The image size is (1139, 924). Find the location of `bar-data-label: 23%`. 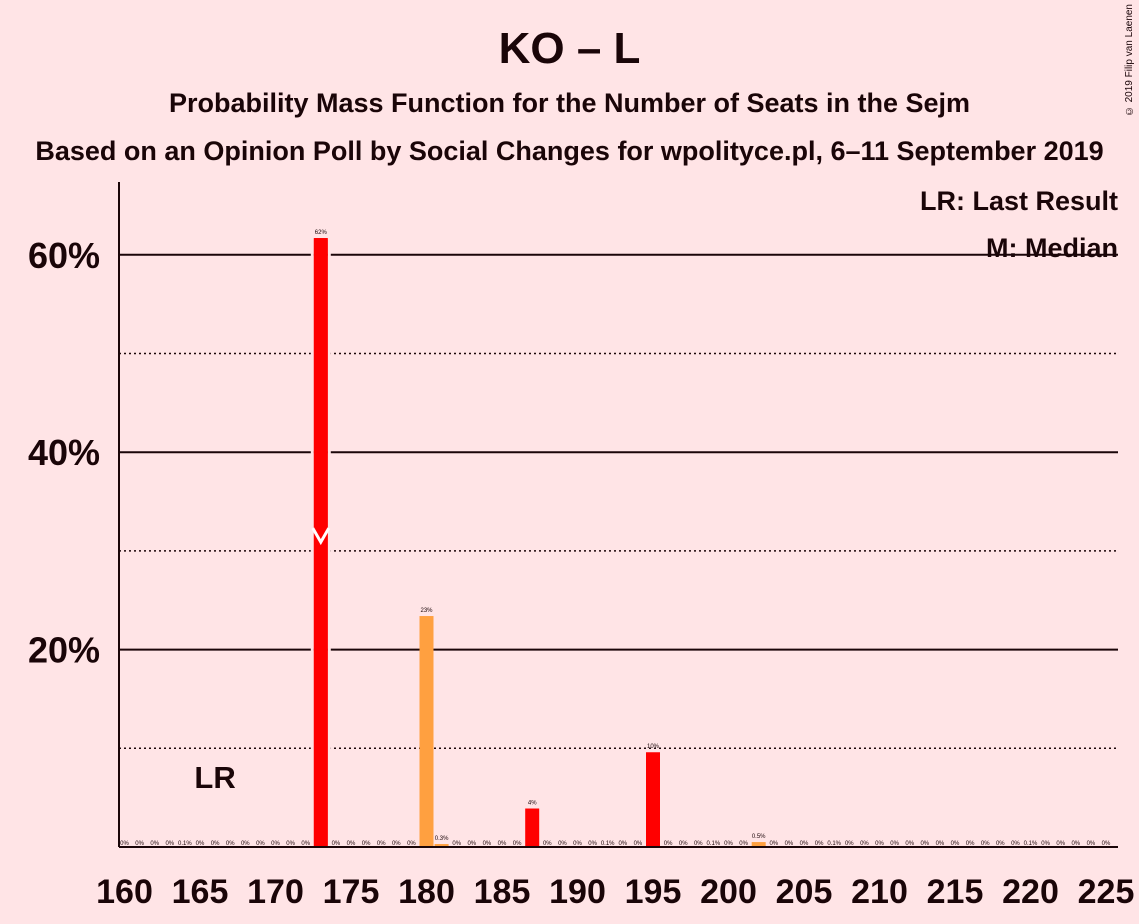

bar-data-label: 23% is located at coordinates (426, 611).